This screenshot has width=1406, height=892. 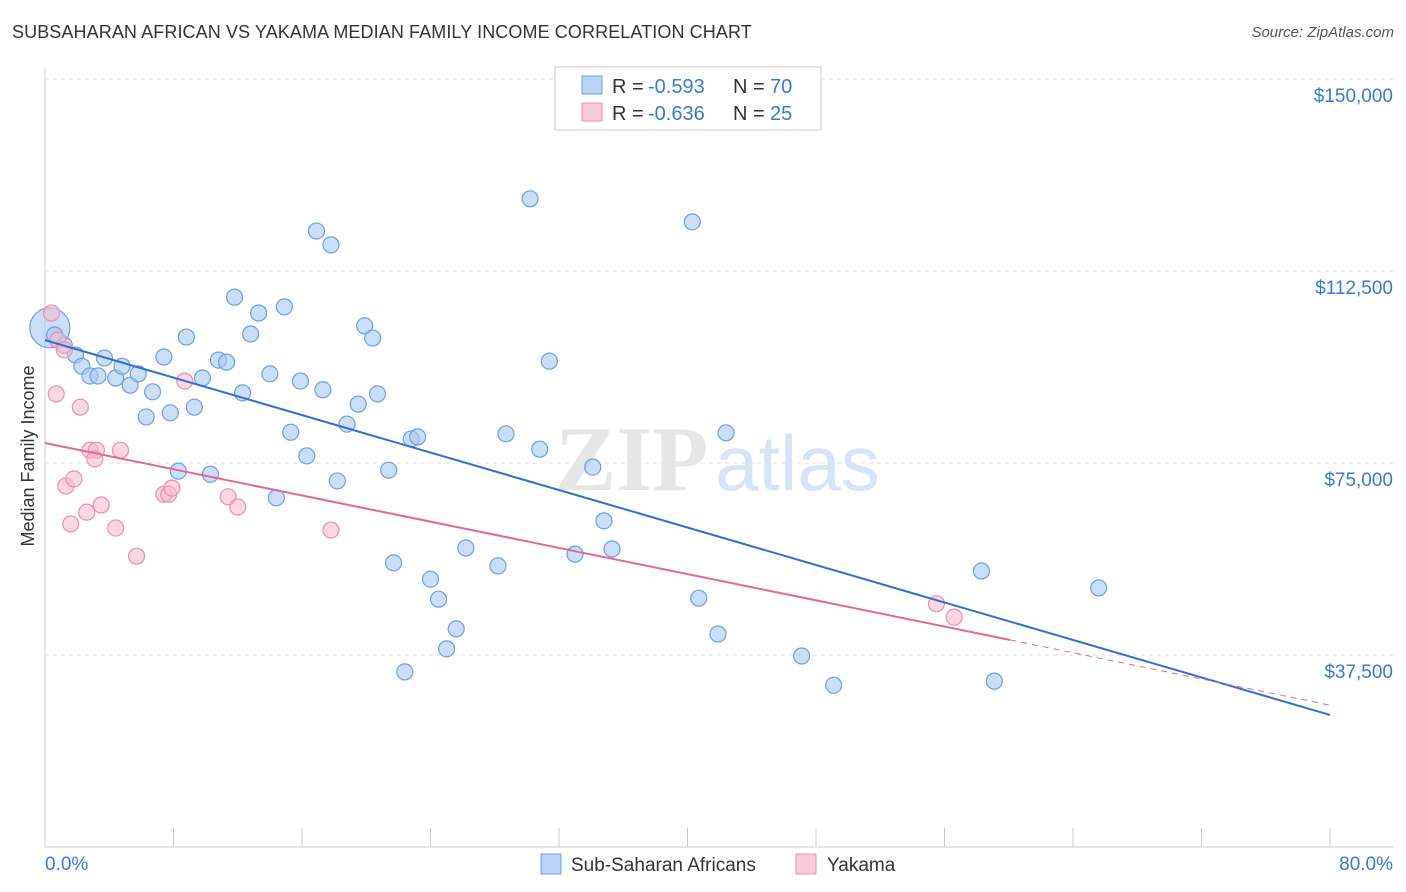 What do you see at coordinates (592, 85) in the screenshot?
I see `legend-swatch-blue` at bounding box center [592, 85].